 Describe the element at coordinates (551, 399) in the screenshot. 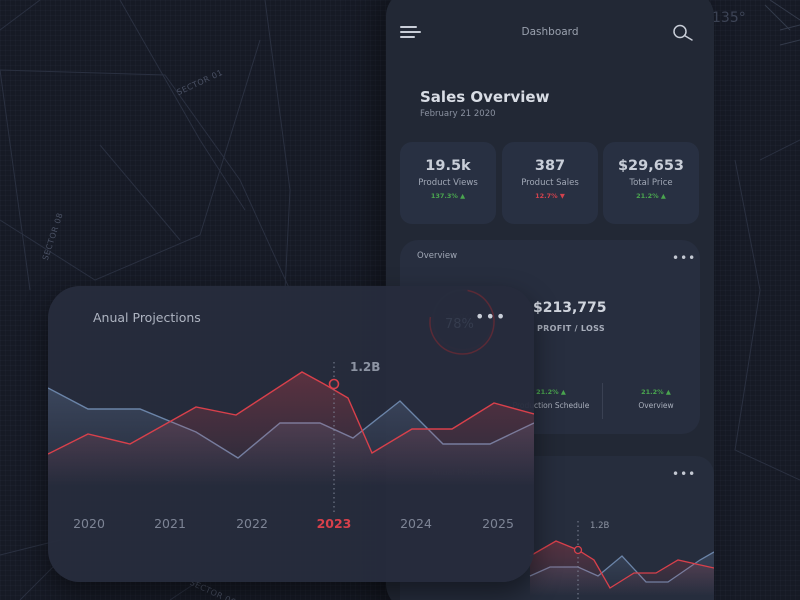

I see `metric-production-schedule: 21.2% ▲ Production Schedule` at that location.